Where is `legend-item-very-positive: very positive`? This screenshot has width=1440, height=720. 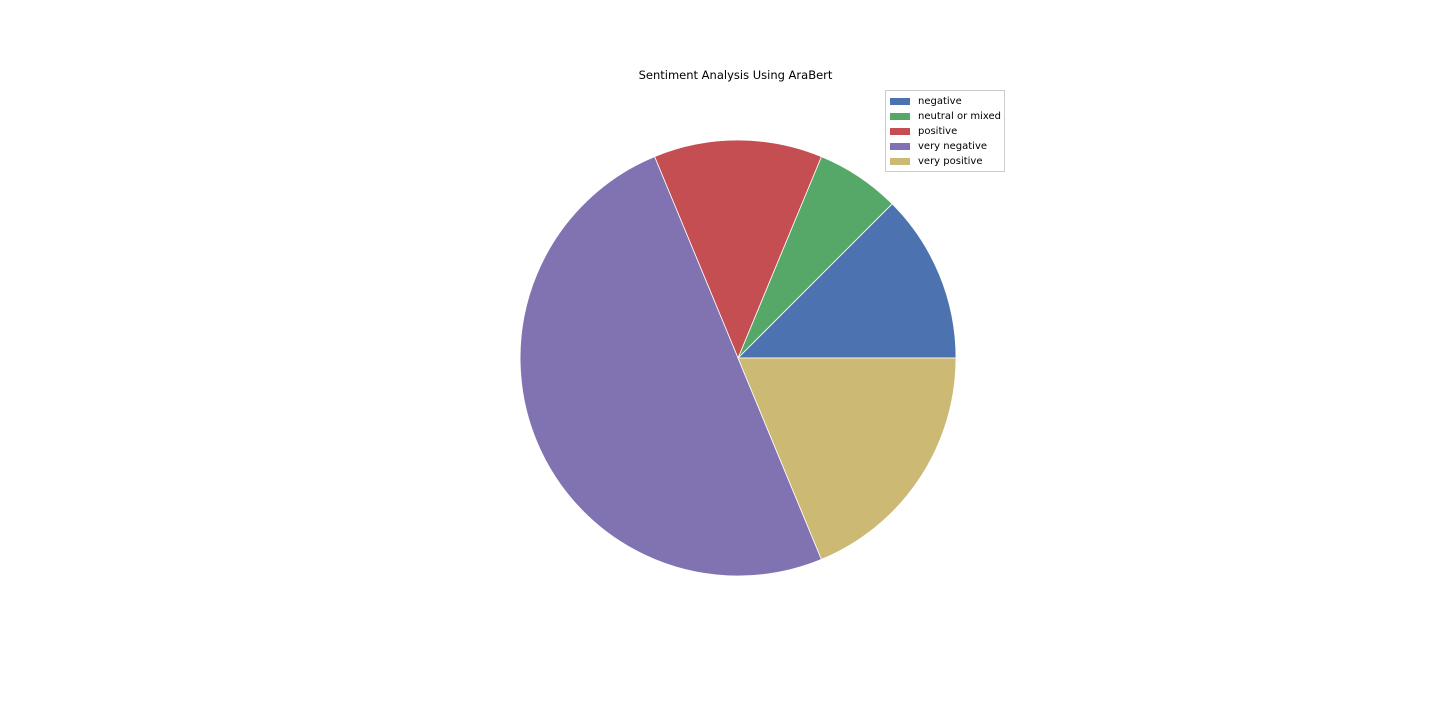 legend-item-very-positive: very positive is located at coordinates (945, 161).